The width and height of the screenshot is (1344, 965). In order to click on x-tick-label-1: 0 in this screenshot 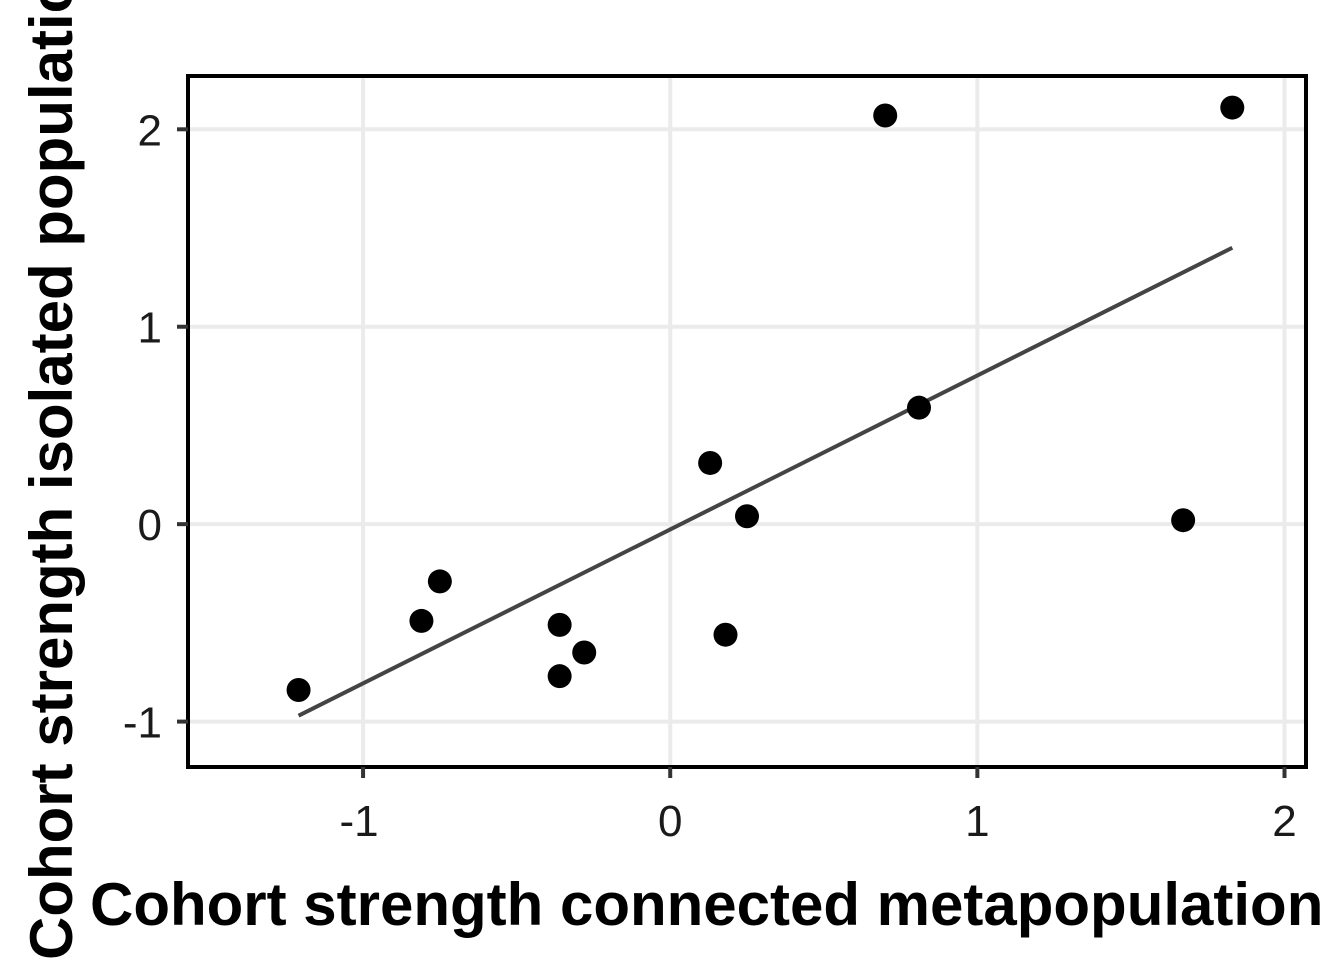, I will do `click(670, 821)`.